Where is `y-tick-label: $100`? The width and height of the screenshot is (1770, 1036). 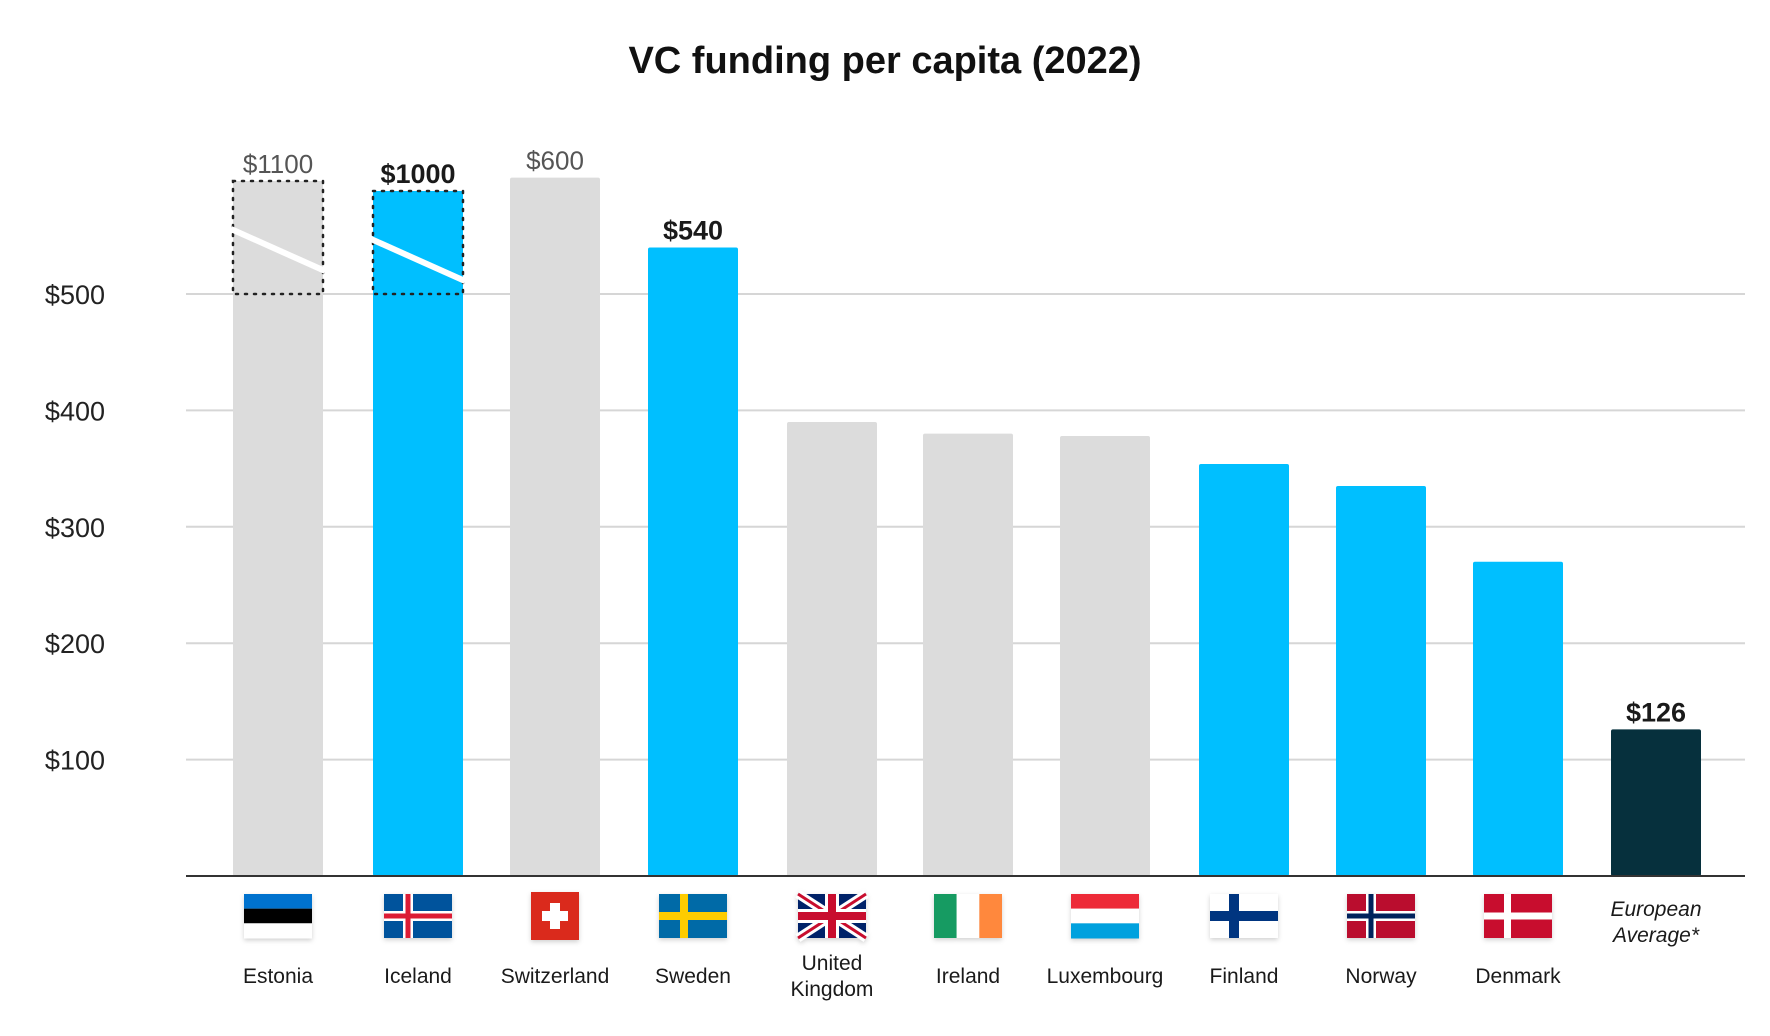
y-tick-label: $100 is located at coordinates (75, 761).